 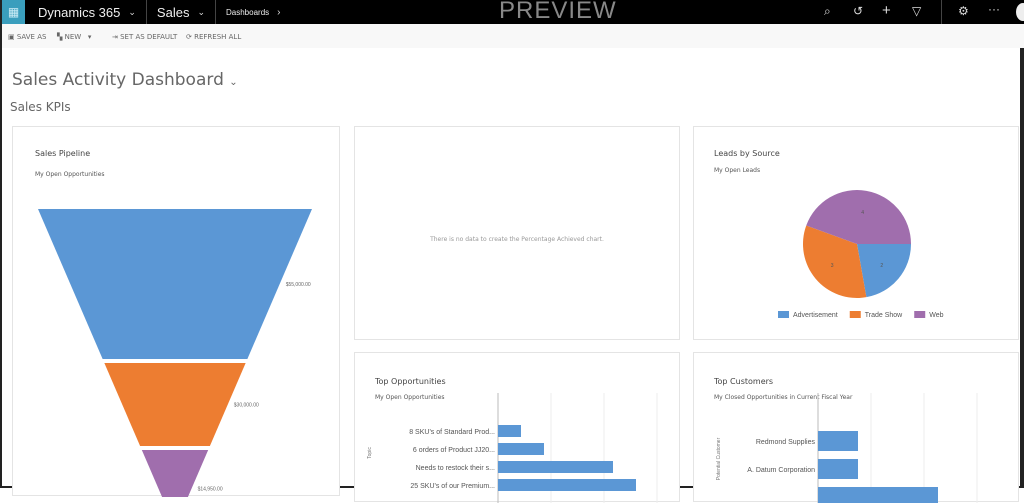 I want to click on pie-chart: 2 3 4 Advertisement Trade Show Web, so click(x=861, y=254).